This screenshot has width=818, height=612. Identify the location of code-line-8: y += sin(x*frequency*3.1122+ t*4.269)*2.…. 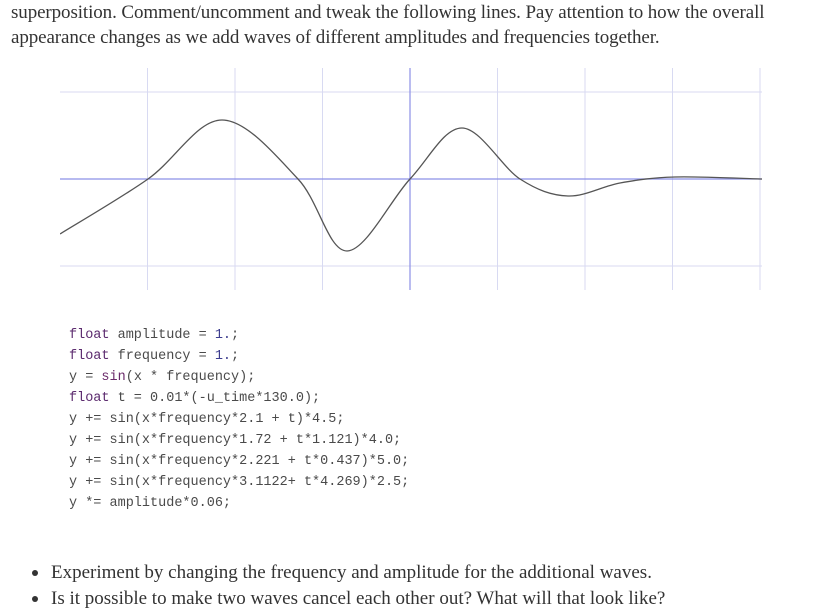
(239, 482).